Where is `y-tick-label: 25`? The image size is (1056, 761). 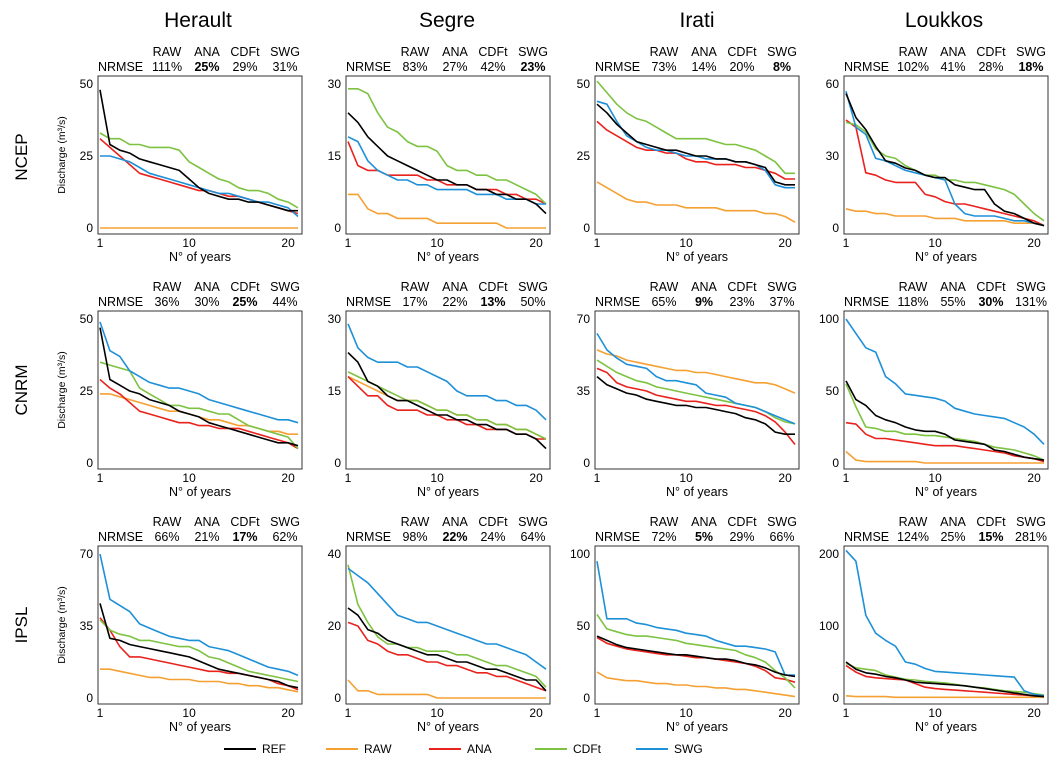 y-tick-label: 25 is located at coordinates (87, 156).